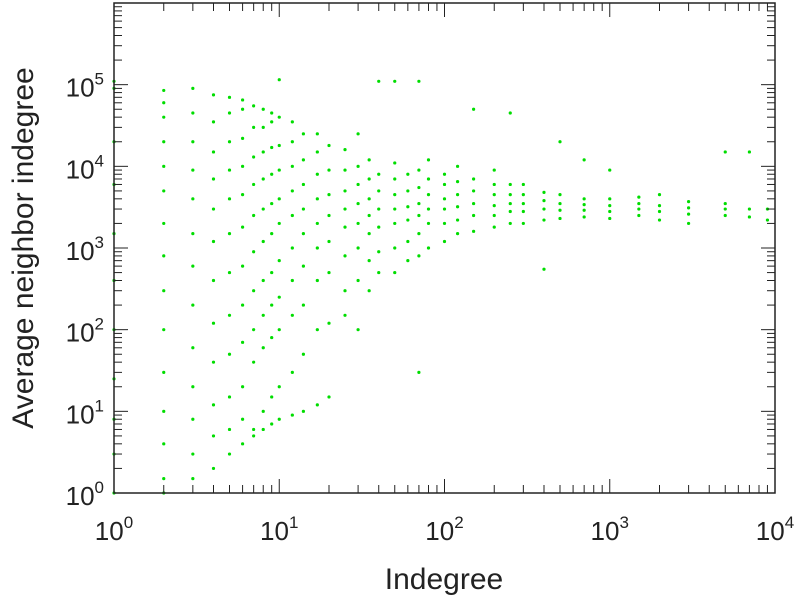  I want to click on y-tick-label: 10¹, so click(85, 412).